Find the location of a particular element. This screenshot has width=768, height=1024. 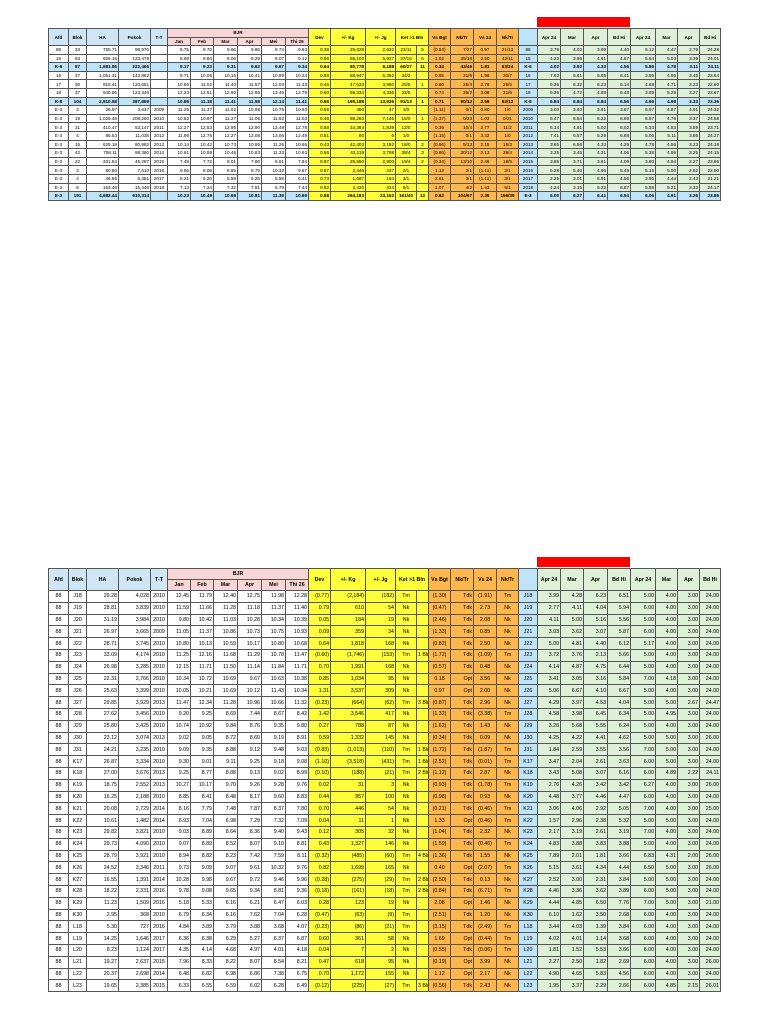

cell: (0.19) is located at coordinates (440, 962).